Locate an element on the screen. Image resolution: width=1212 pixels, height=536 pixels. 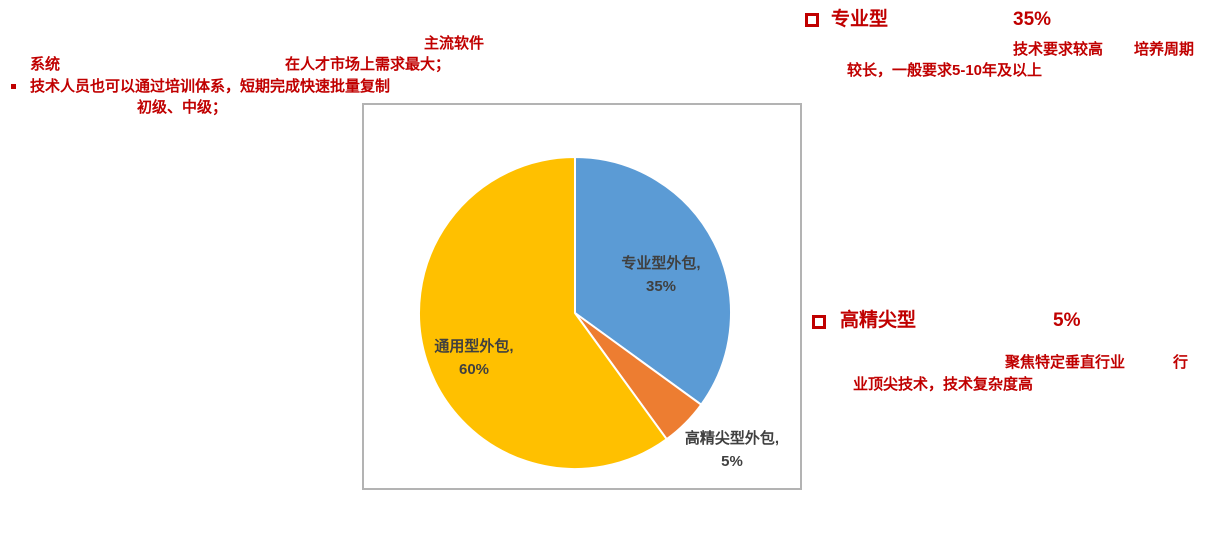
high-end-desc-1b: 行 is located at coordinates (1181, 362).